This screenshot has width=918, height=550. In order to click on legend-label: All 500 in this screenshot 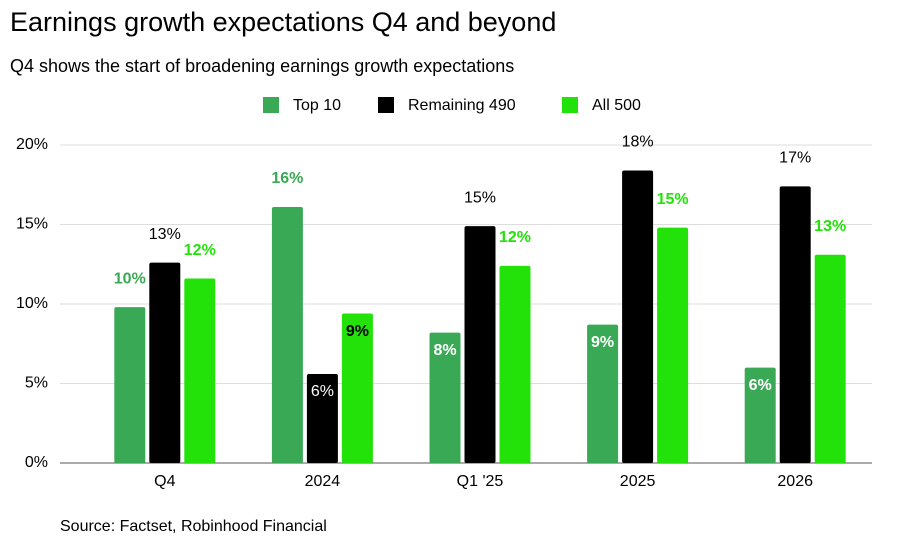, I will do `click(616, 105)`.